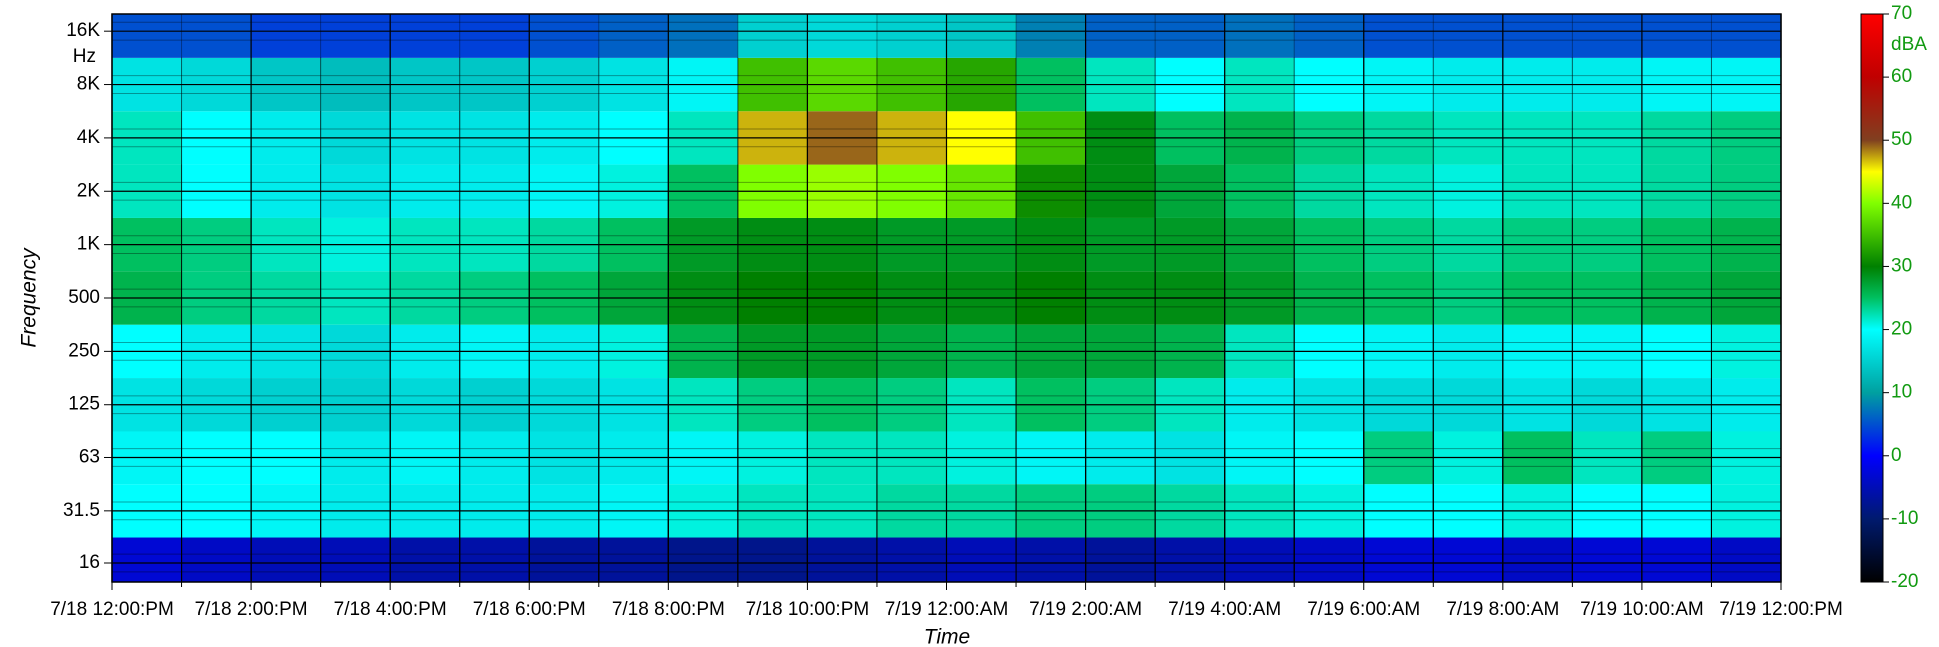 This screenshot has width=1939, height=647. I want to click on colorbar-unit: dBA, so click(1909, 44).